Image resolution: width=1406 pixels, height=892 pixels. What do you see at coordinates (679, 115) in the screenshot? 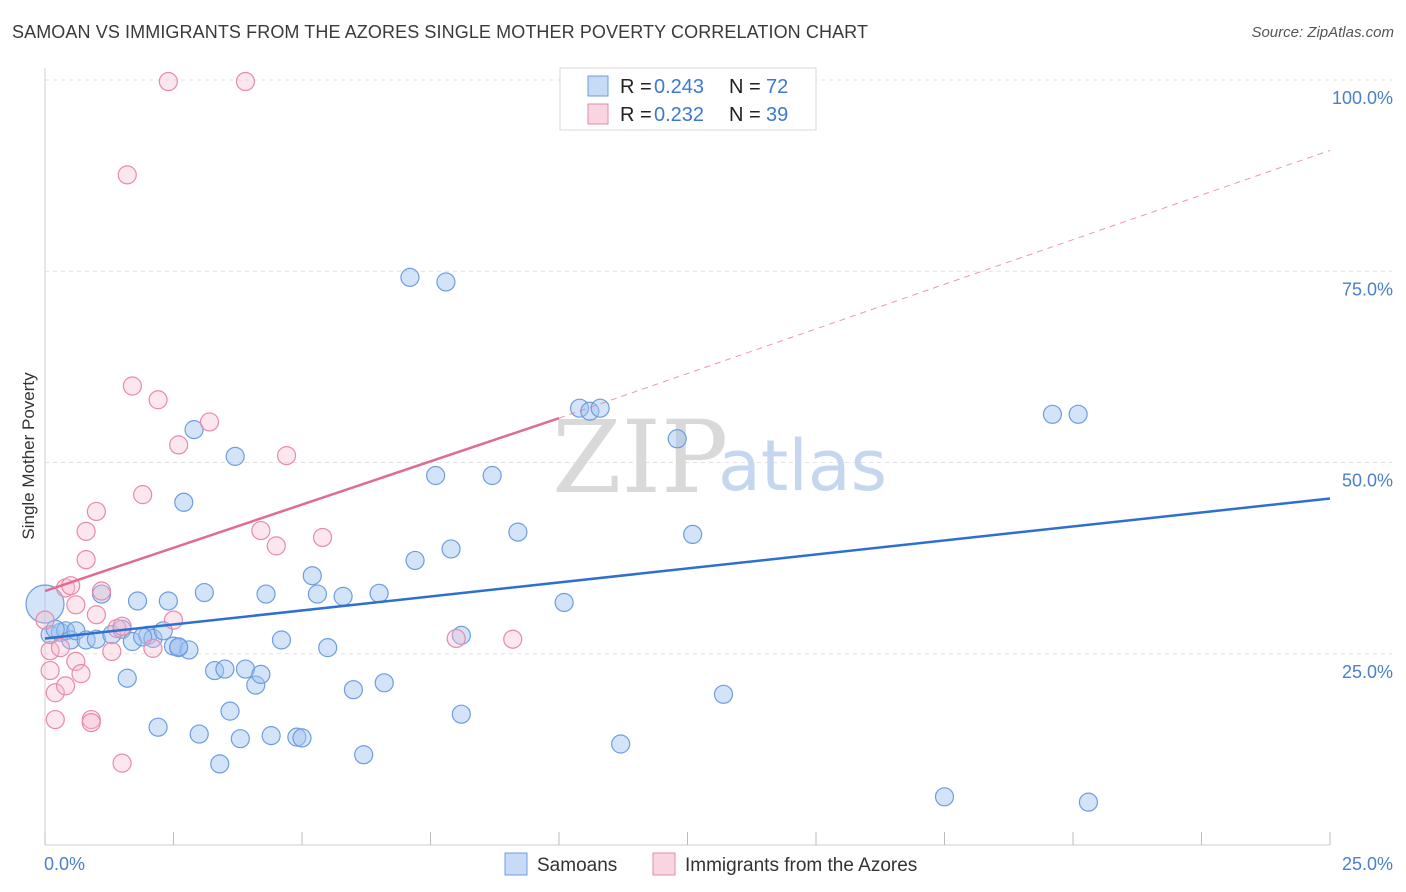
I see `legend-r-value: 0.232` at bounding box center [679, 115].